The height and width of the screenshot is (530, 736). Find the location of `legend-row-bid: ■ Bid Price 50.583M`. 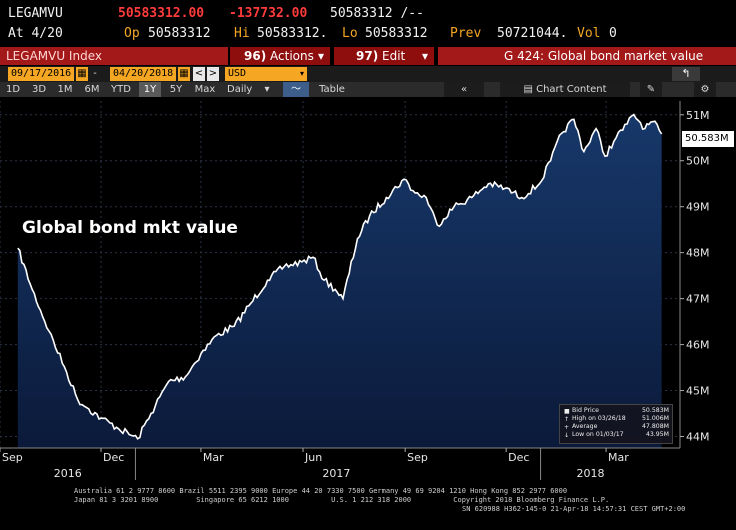

legend-row-bid: ■ Bid Price 50.583M is located at coordinates (616, 411).